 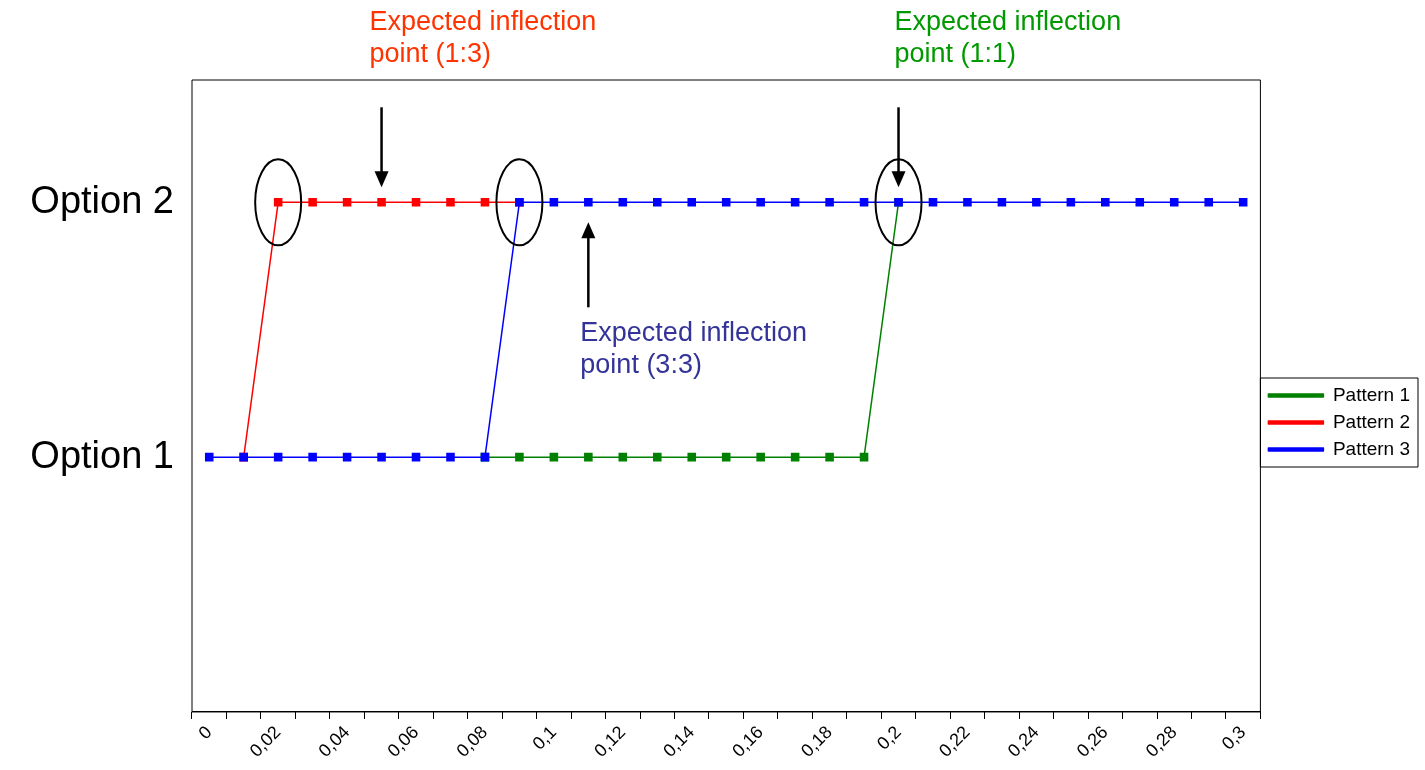 What do you see at coordinates (205, 732) in the screenshot?
I see `x-tick-label: 0` at bounding box center [205, 732].